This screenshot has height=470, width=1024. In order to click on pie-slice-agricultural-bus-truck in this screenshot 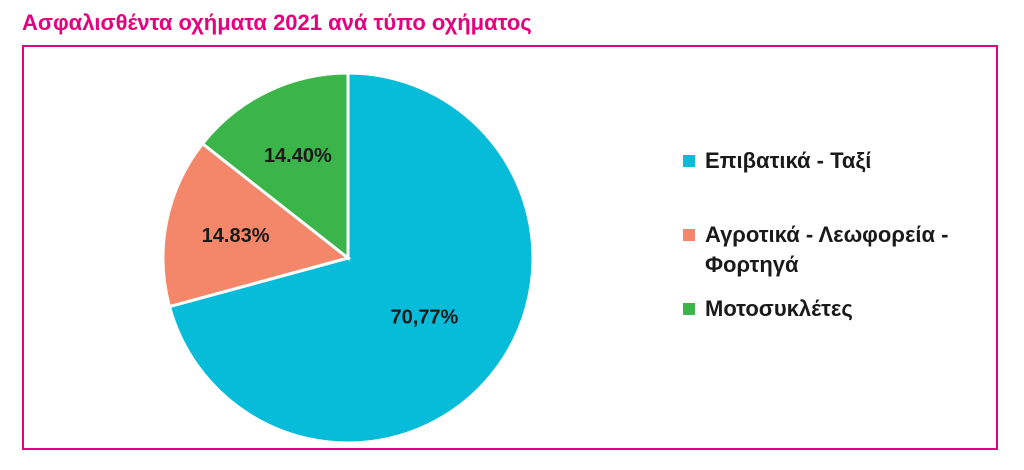, I will do `click(256, 225)`.